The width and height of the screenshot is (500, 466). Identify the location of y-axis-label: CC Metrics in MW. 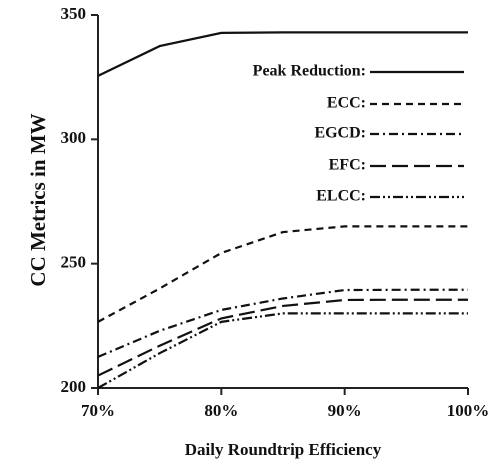
(38, 199).